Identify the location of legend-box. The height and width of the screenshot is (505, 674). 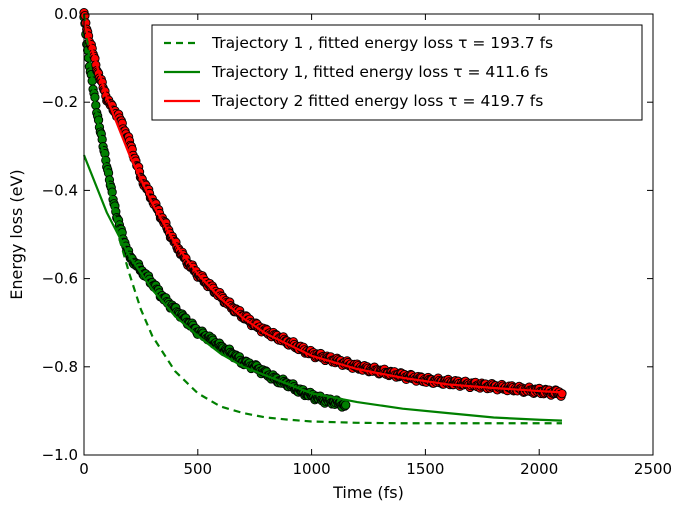
(397, 72).